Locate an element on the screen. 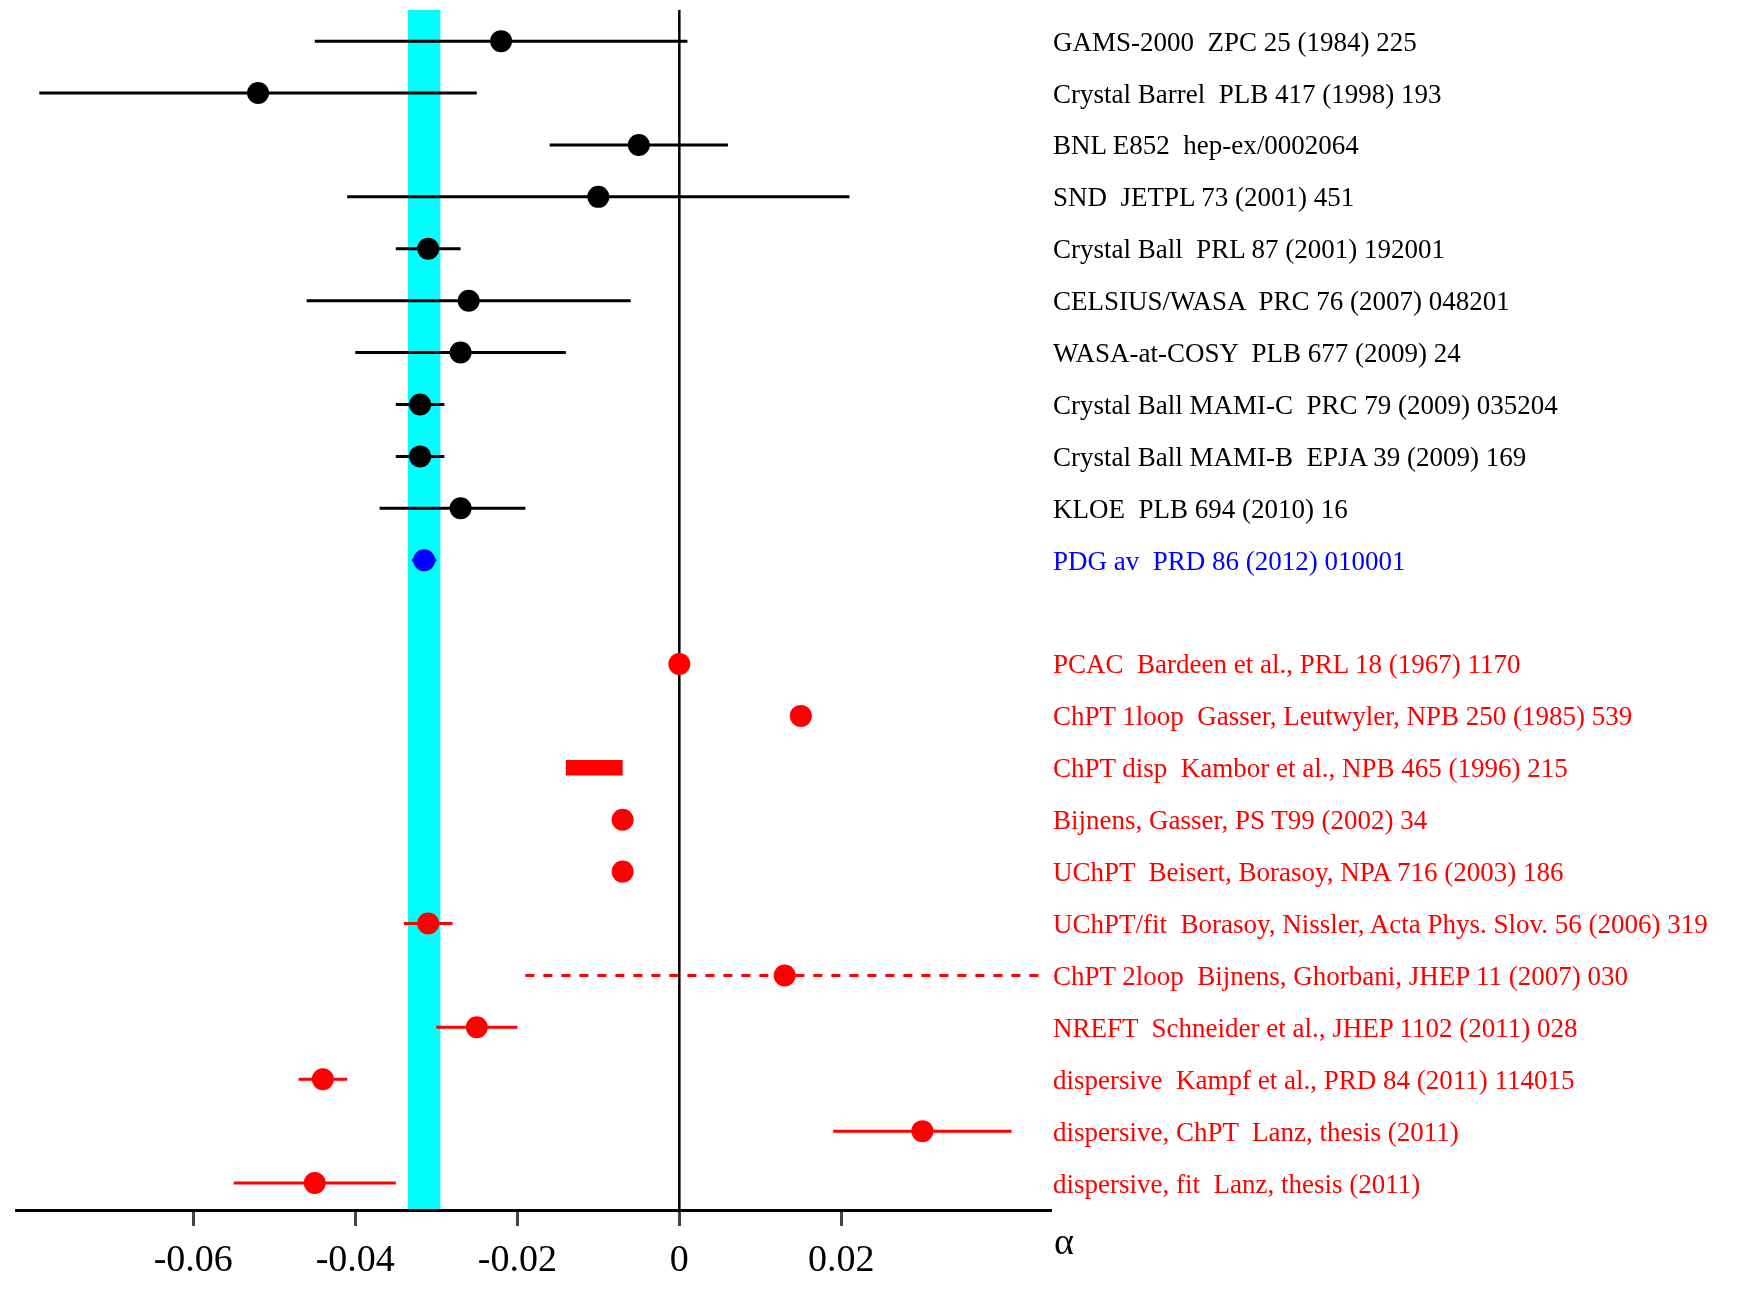 This screenshot has width=1752, height=1299. y-tick-label: dispersive, fit Lanz, thesis (2011) is located at coordinates (1237, 1183).